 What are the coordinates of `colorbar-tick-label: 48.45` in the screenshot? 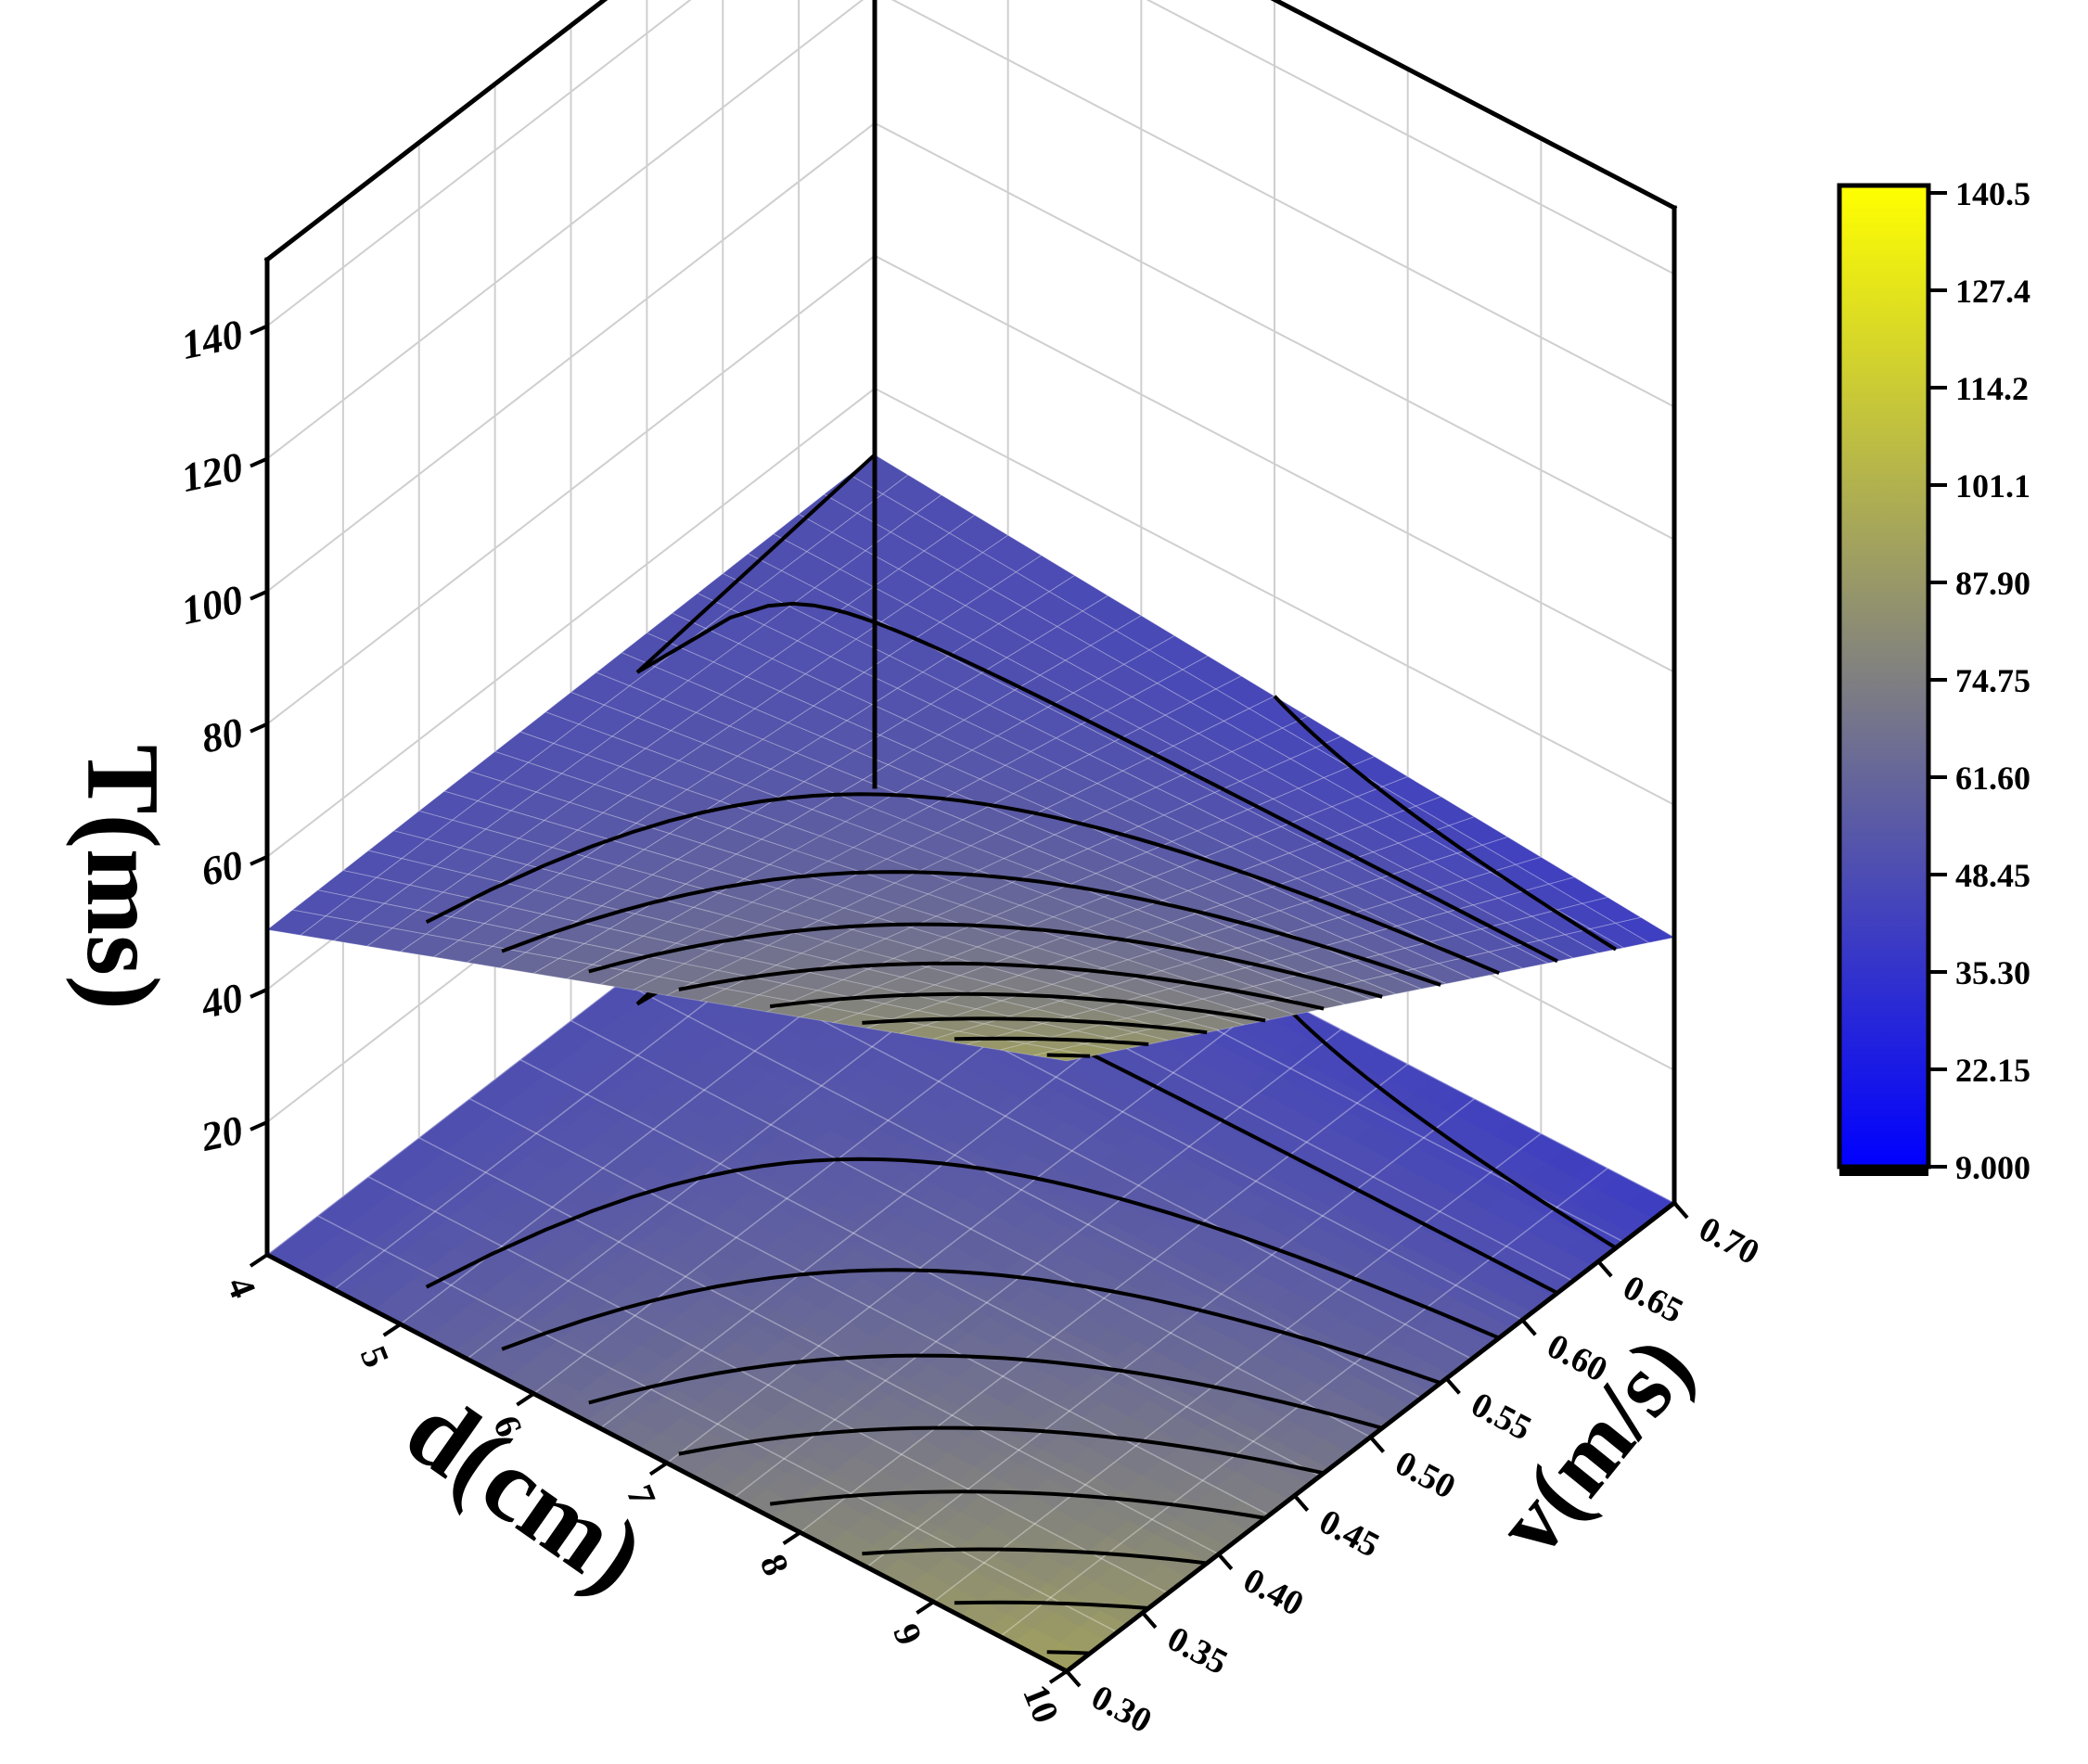 It's located at (1992, 875).